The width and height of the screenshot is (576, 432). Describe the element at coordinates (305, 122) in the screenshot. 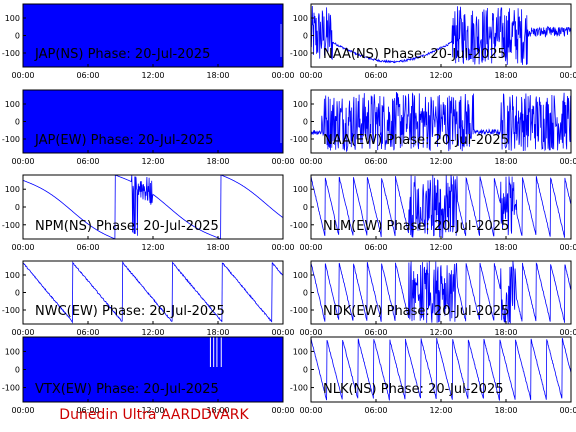

I see `ytick-label-3-1: 0` at that location.